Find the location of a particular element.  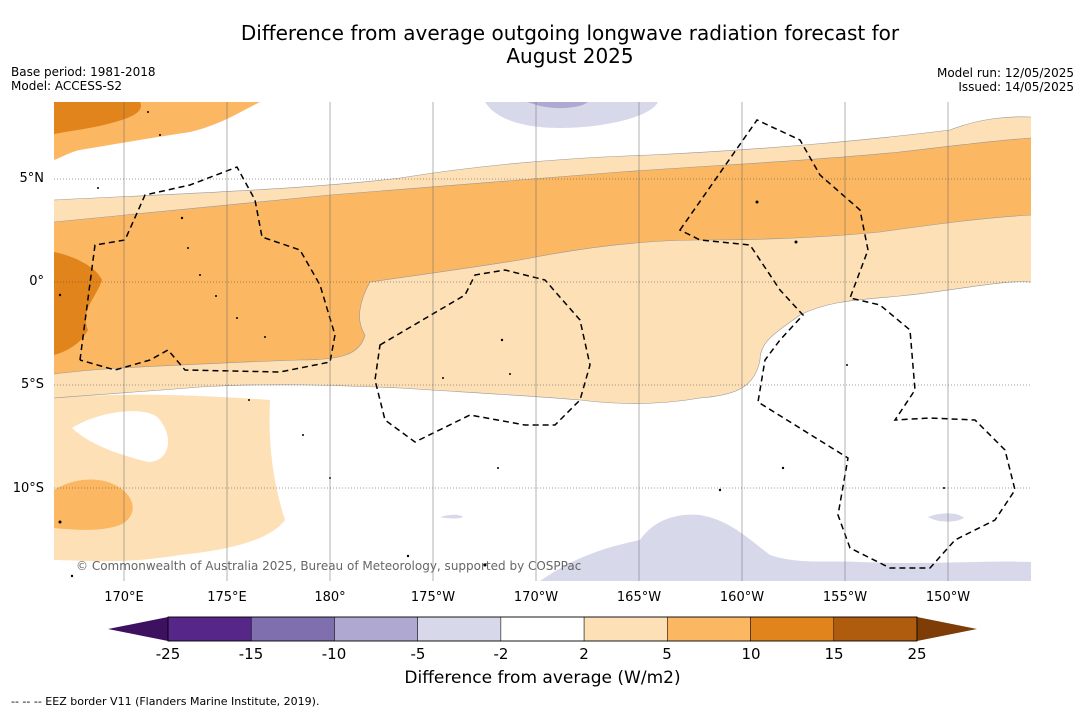

contour-neg-2-5-north is located at coordinates (571, 115).